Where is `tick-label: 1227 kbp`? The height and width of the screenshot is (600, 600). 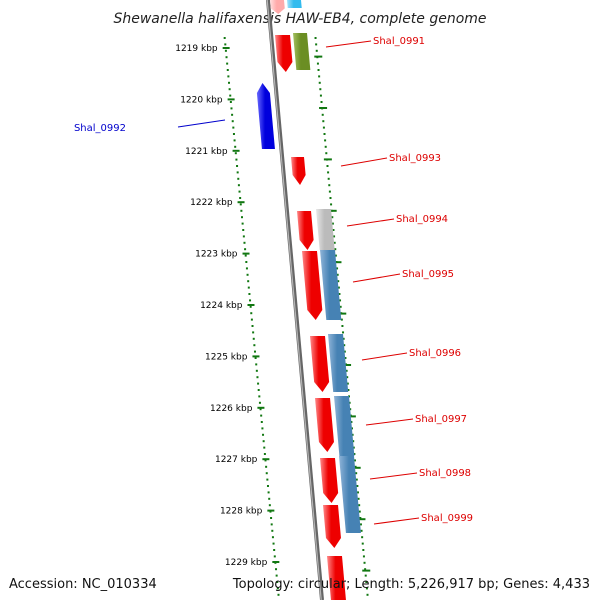 tick-label: 1227 kbp is located at coordinates (236, 460).